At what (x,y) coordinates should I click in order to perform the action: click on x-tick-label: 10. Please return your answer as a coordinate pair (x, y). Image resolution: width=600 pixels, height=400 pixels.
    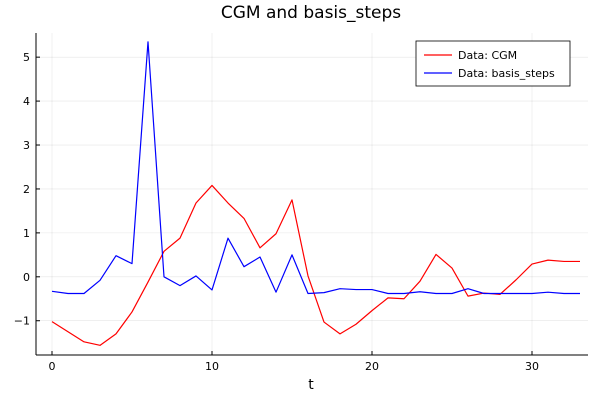
    Looking at the image, I should click on (212, 366).